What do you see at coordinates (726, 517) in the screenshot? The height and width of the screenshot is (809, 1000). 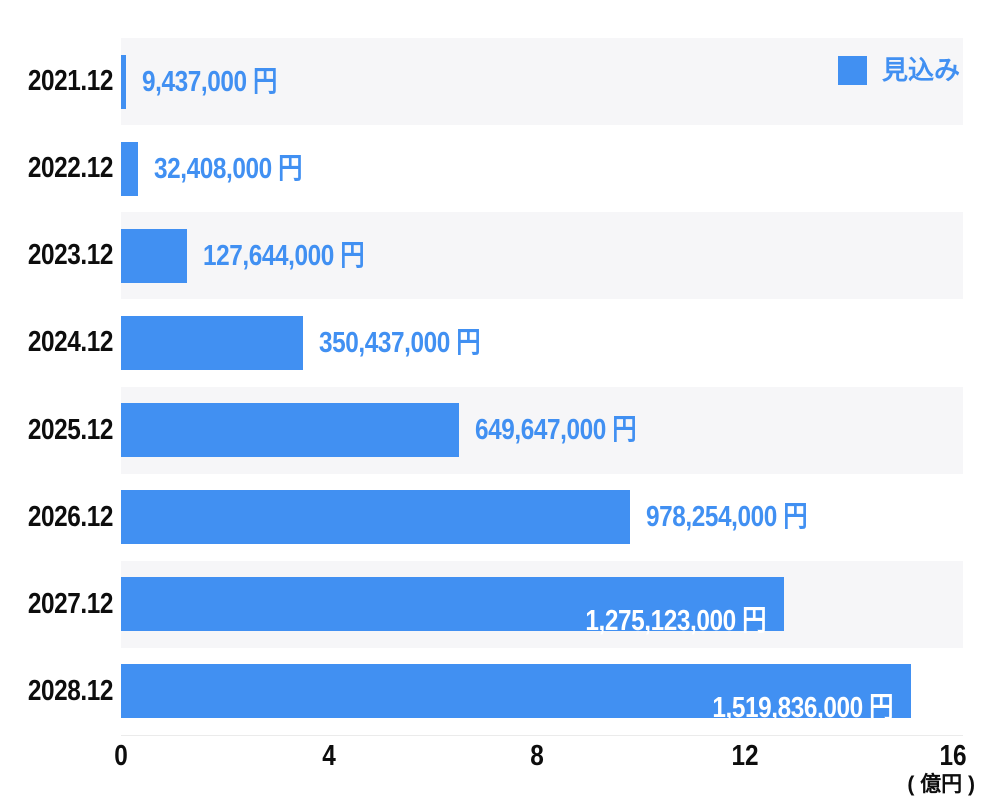 I see `bar-value-label: 978,254,000 円` at bounding box center [726, 517].